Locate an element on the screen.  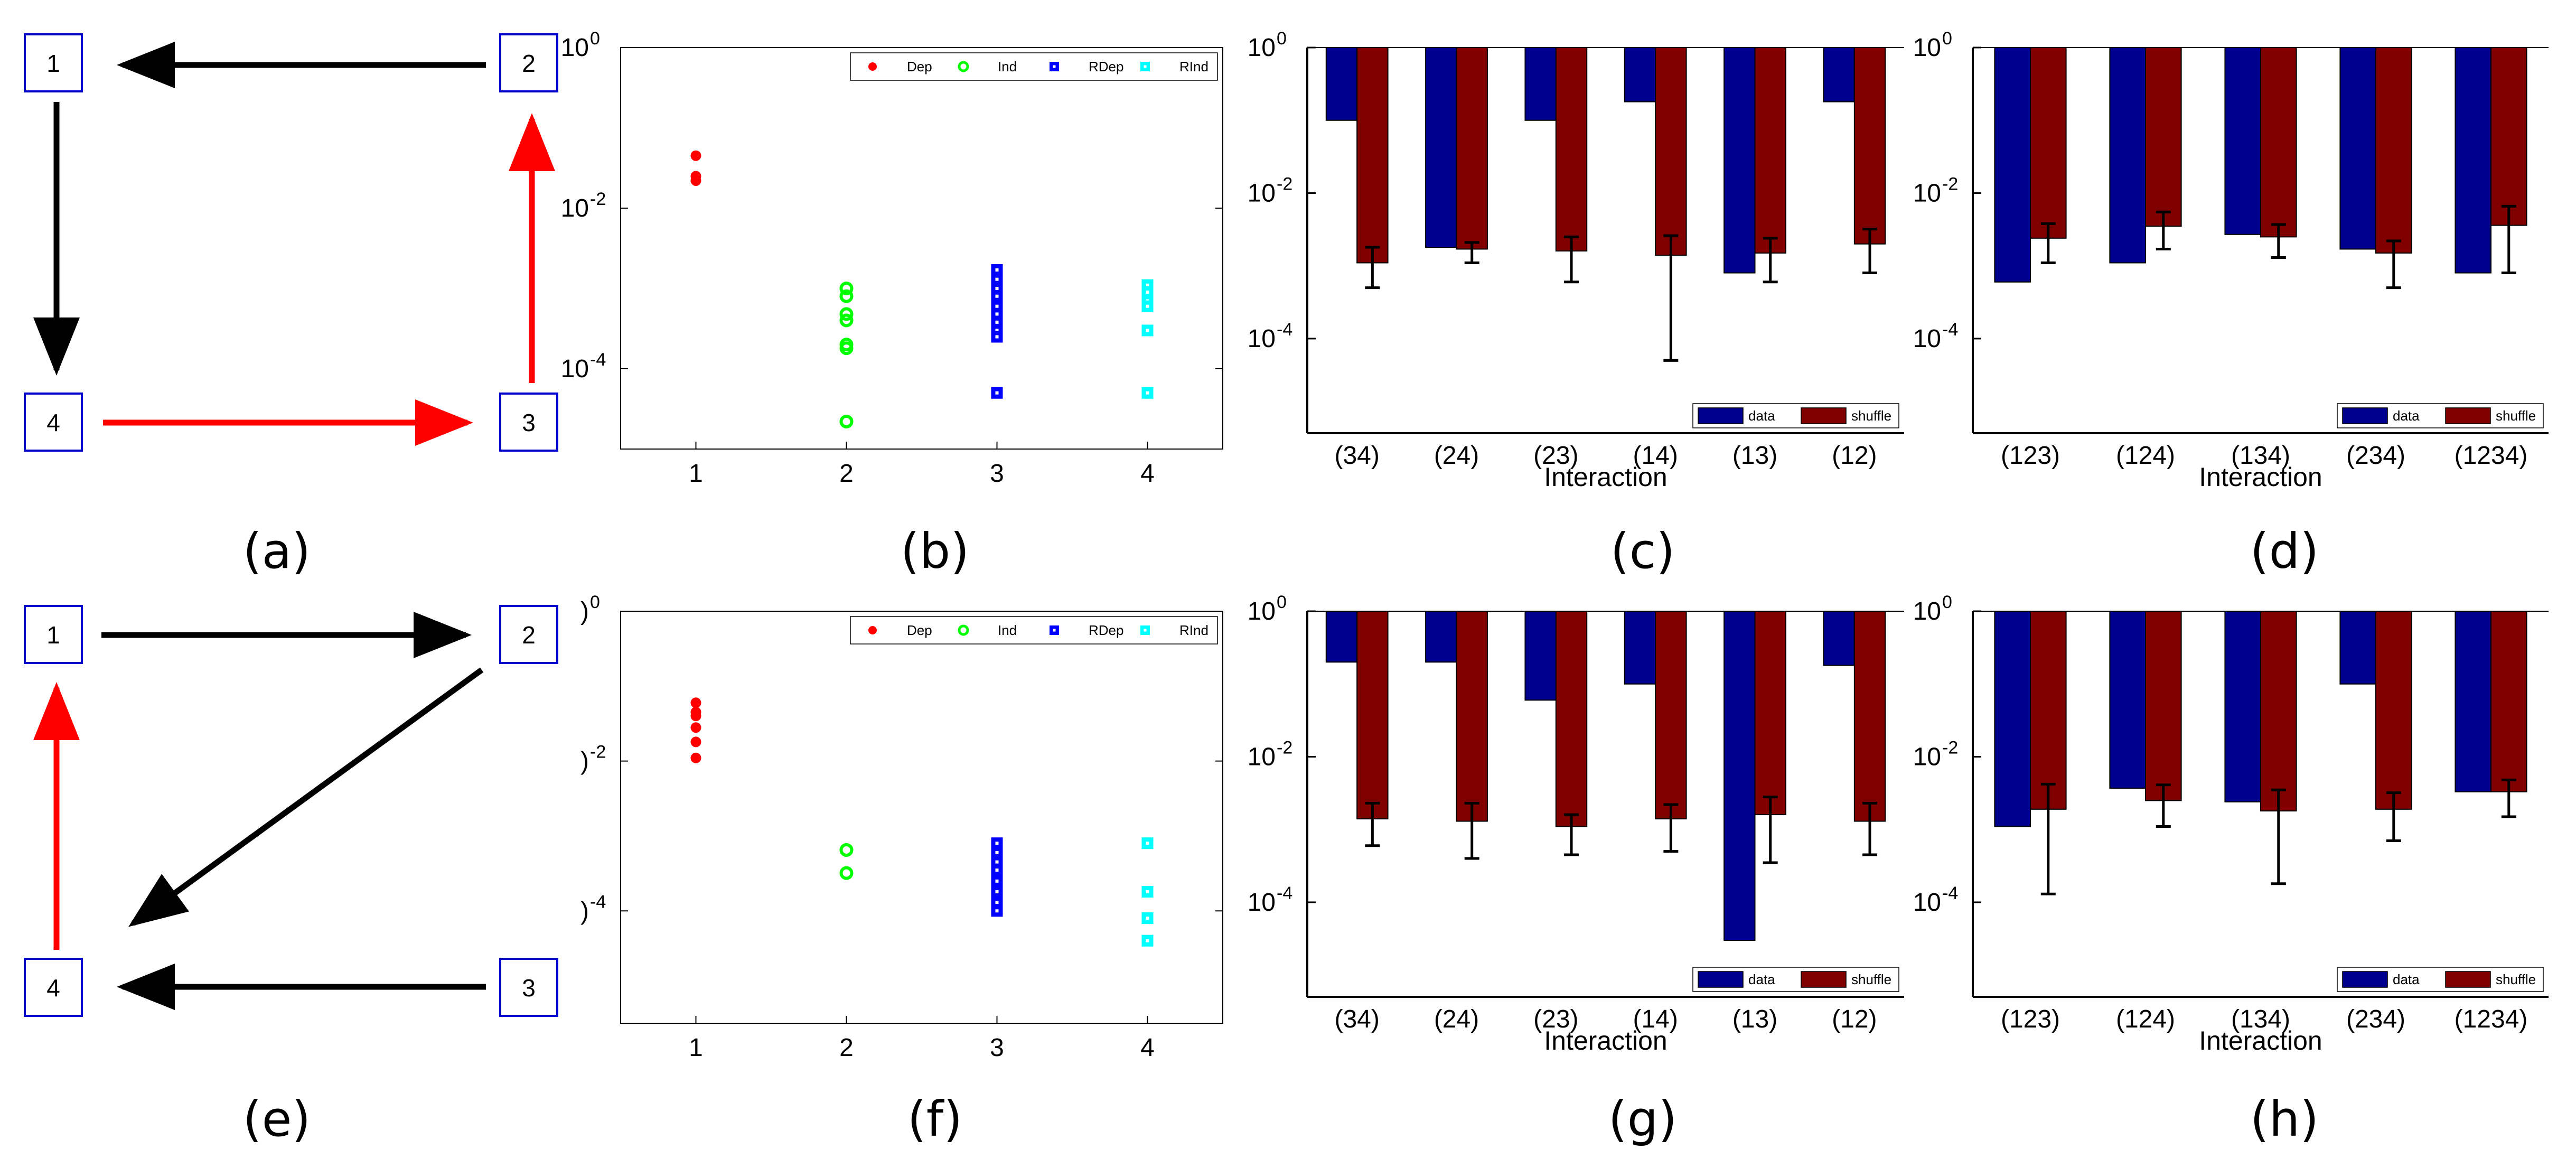
point-dep is located at coordinates (695, 727).